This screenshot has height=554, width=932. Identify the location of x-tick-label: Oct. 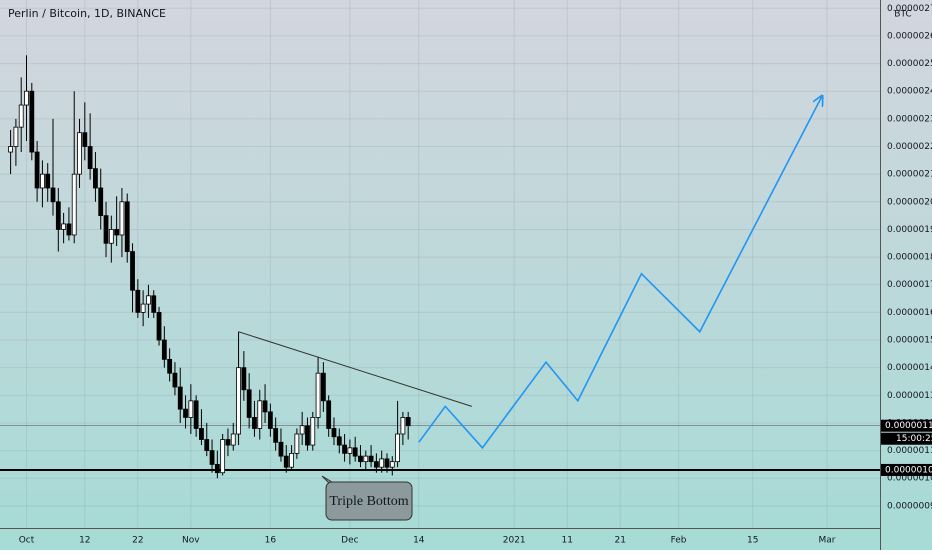
(27, 541).